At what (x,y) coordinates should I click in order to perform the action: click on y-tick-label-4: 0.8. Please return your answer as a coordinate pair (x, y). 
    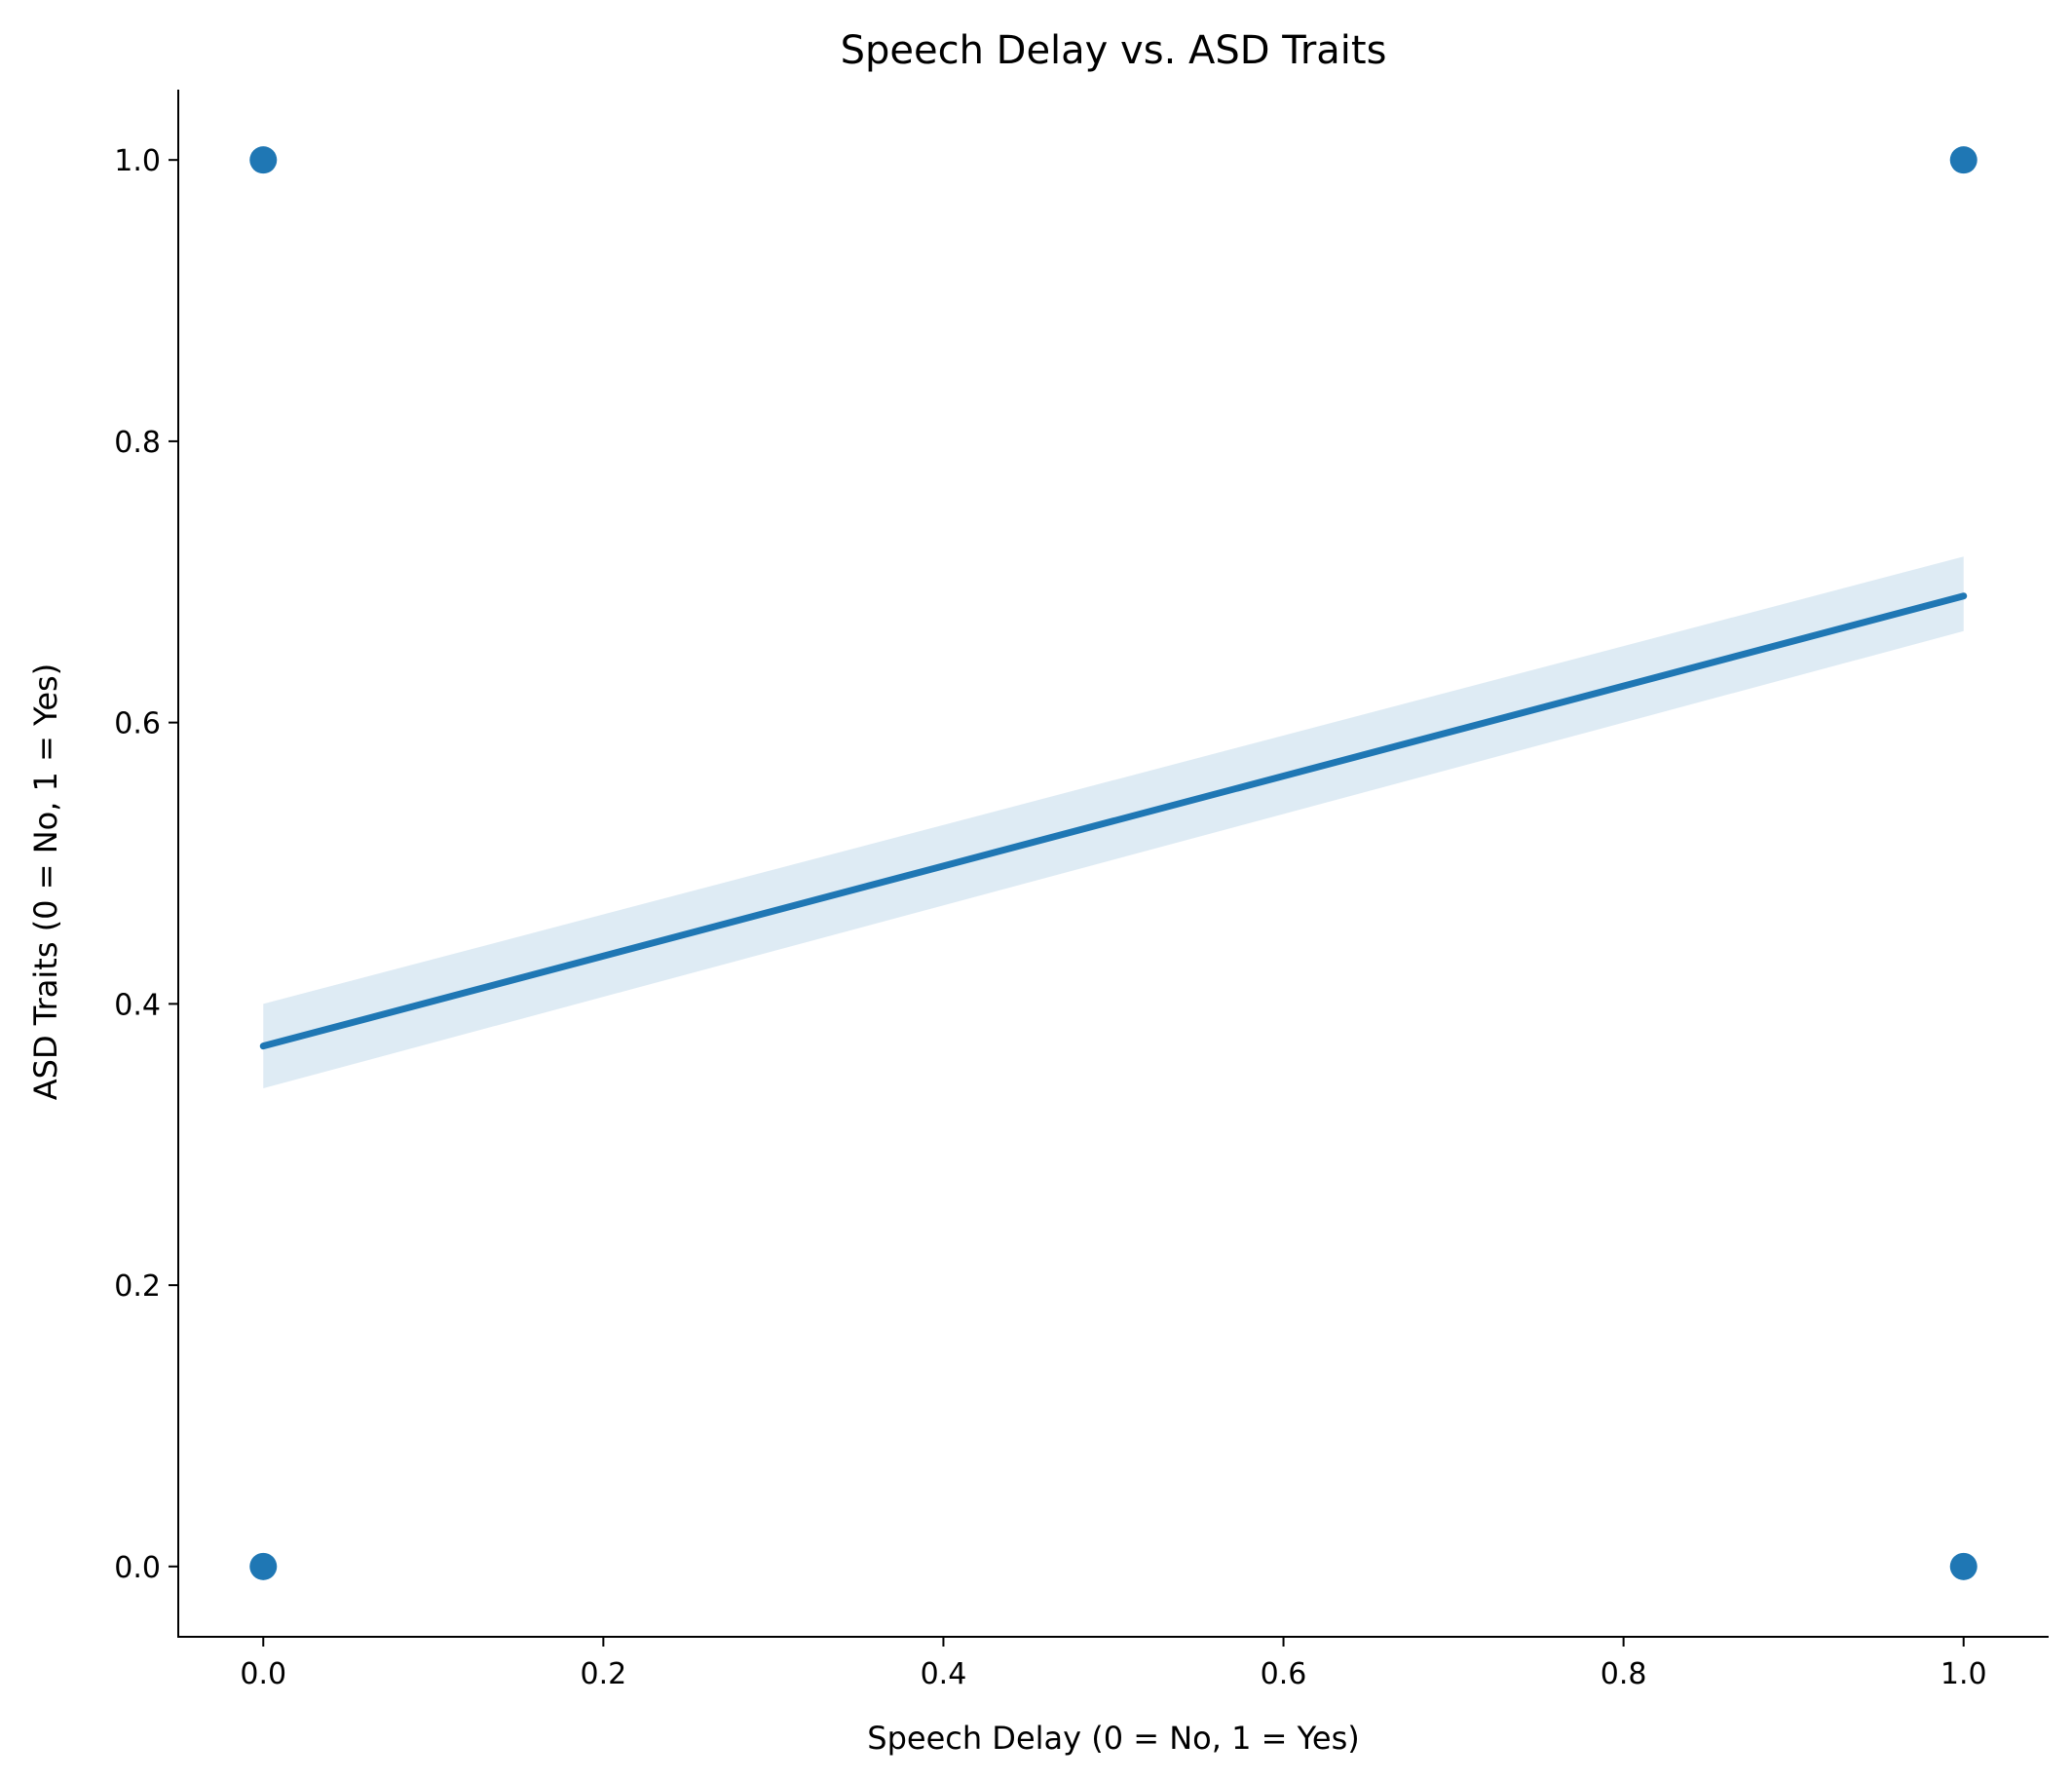
    Looking at the image, I should click on (137, 443).